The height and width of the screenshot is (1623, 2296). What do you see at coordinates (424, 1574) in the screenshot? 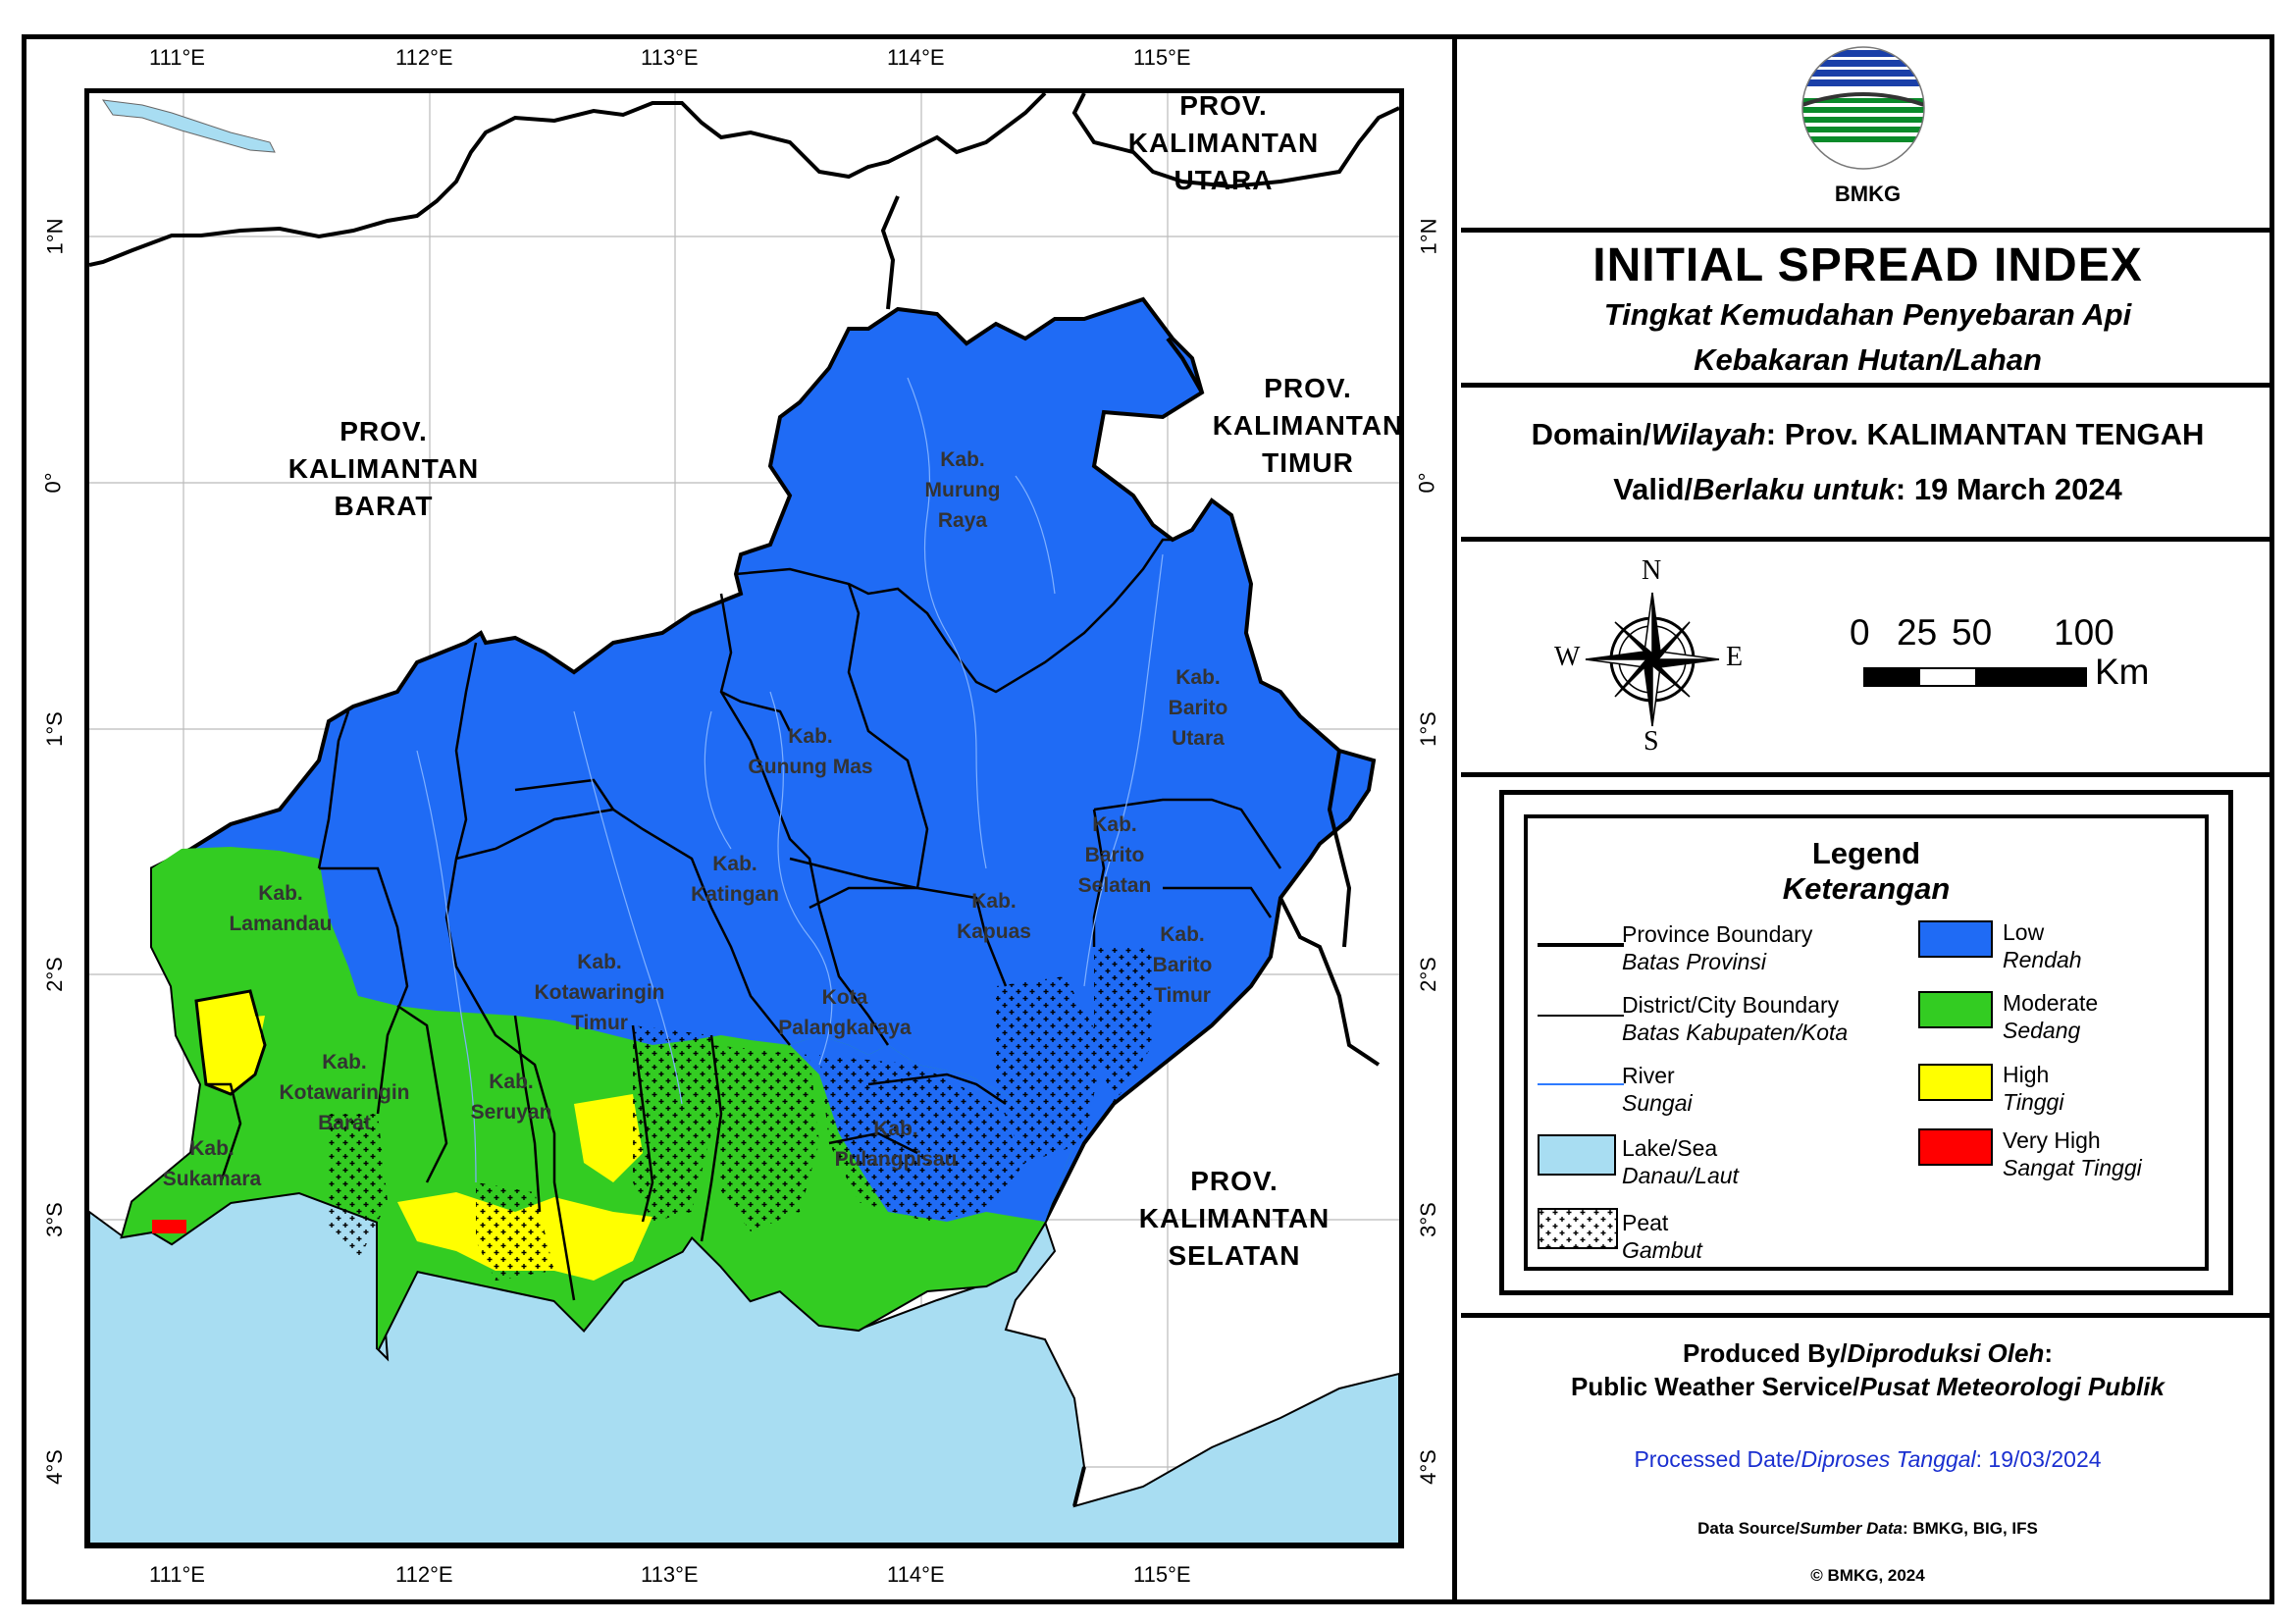
I see `lon-tick-bottom-112: 112°E` at bounding box center [424, 1574].